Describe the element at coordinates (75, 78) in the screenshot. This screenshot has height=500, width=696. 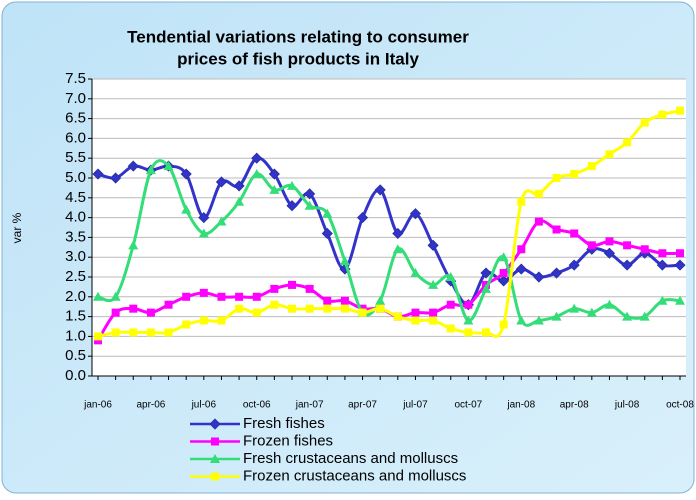
I see `y-tick-label: 7.5` at that location.